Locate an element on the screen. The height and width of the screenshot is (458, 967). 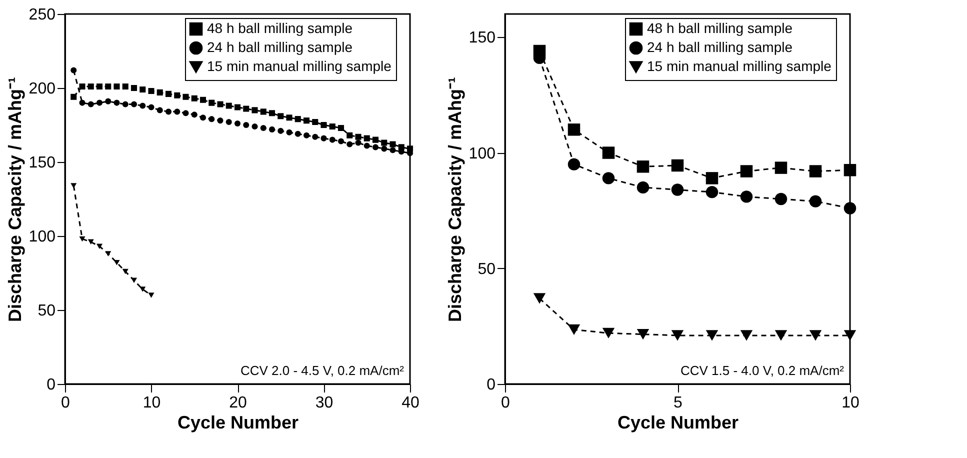
x-tick-label: 30 is located at coordinates (324, 403).